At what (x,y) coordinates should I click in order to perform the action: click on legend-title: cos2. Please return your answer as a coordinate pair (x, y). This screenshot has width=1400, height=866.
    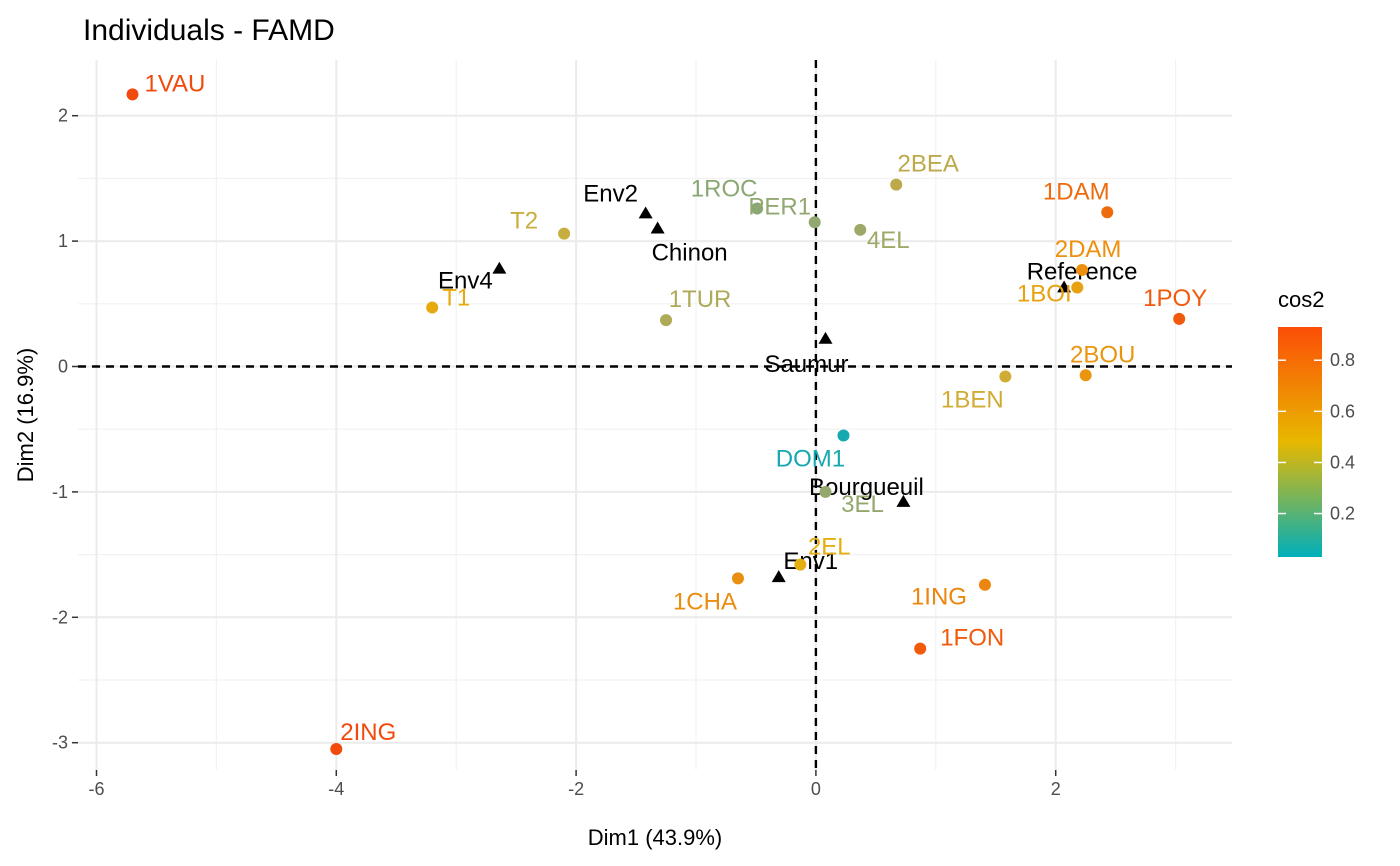
    Looking at the image, I should click on (1301, 299).